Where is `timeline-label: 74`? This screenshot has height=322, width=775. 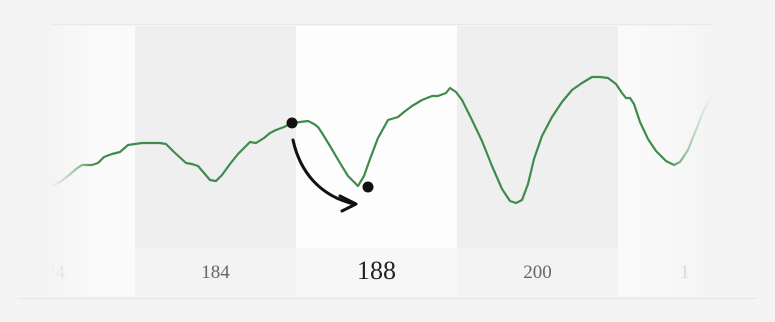 timeline-label: 74 is located at coordinates (58, 272).